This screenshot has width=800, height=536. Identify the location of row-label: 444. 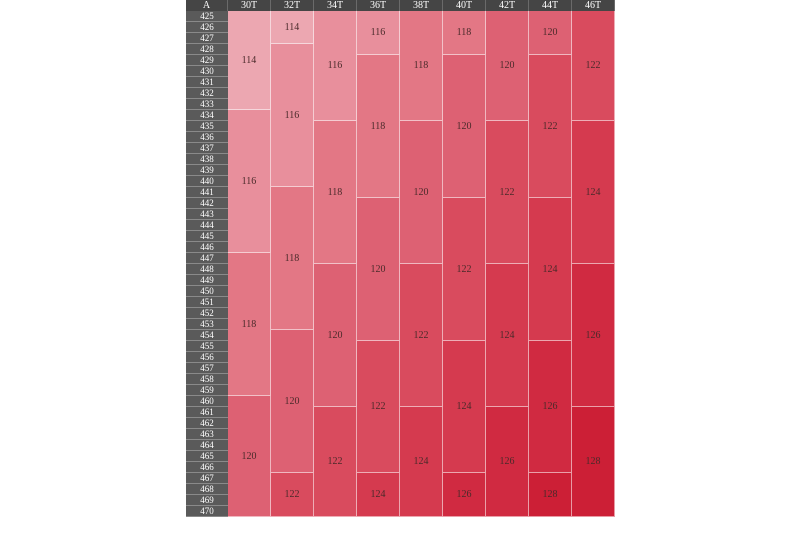
(207, 225).